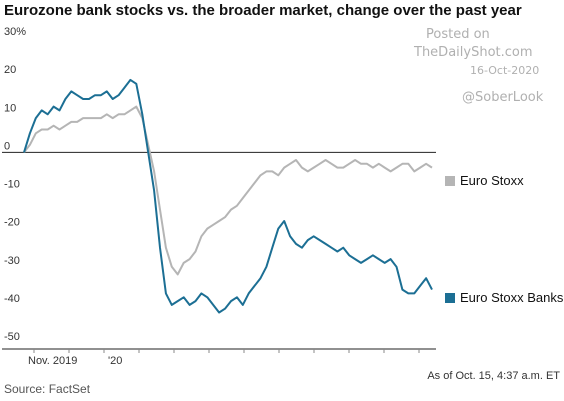 The height and width of the screenshot is (401, 564). Describe the element at coordinates (12, 261) in the screenshot. I see `y-tick-label: -30` at that location.